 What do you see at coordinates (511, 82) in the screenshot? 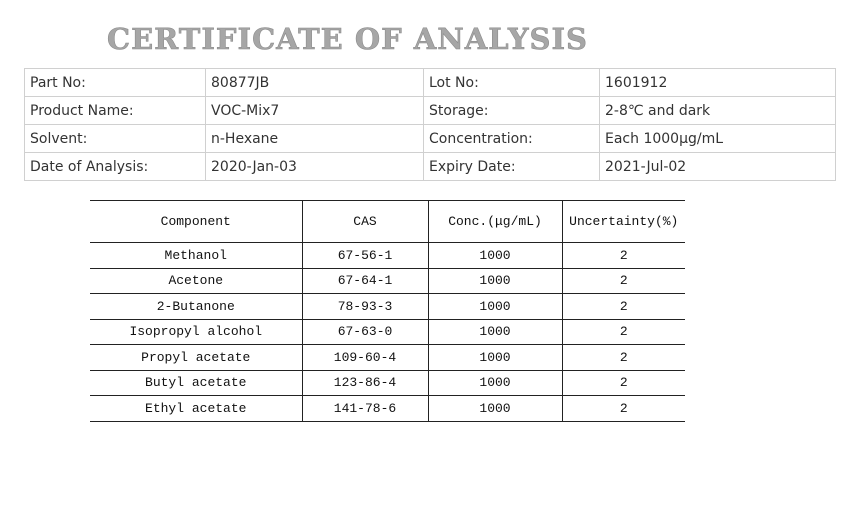
I see `info-label: Lot No:` at bounding box center [511, 82].